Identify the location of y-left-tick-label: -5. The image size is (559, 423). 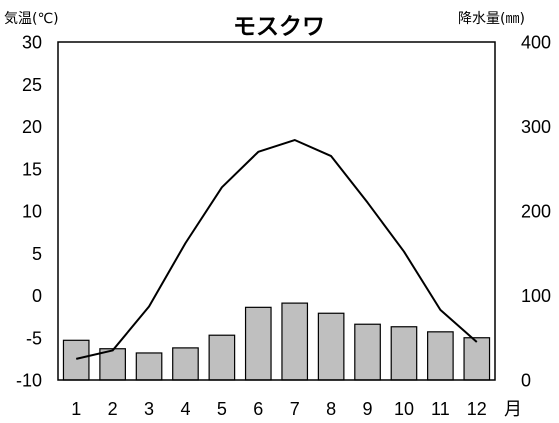
(34, 338).